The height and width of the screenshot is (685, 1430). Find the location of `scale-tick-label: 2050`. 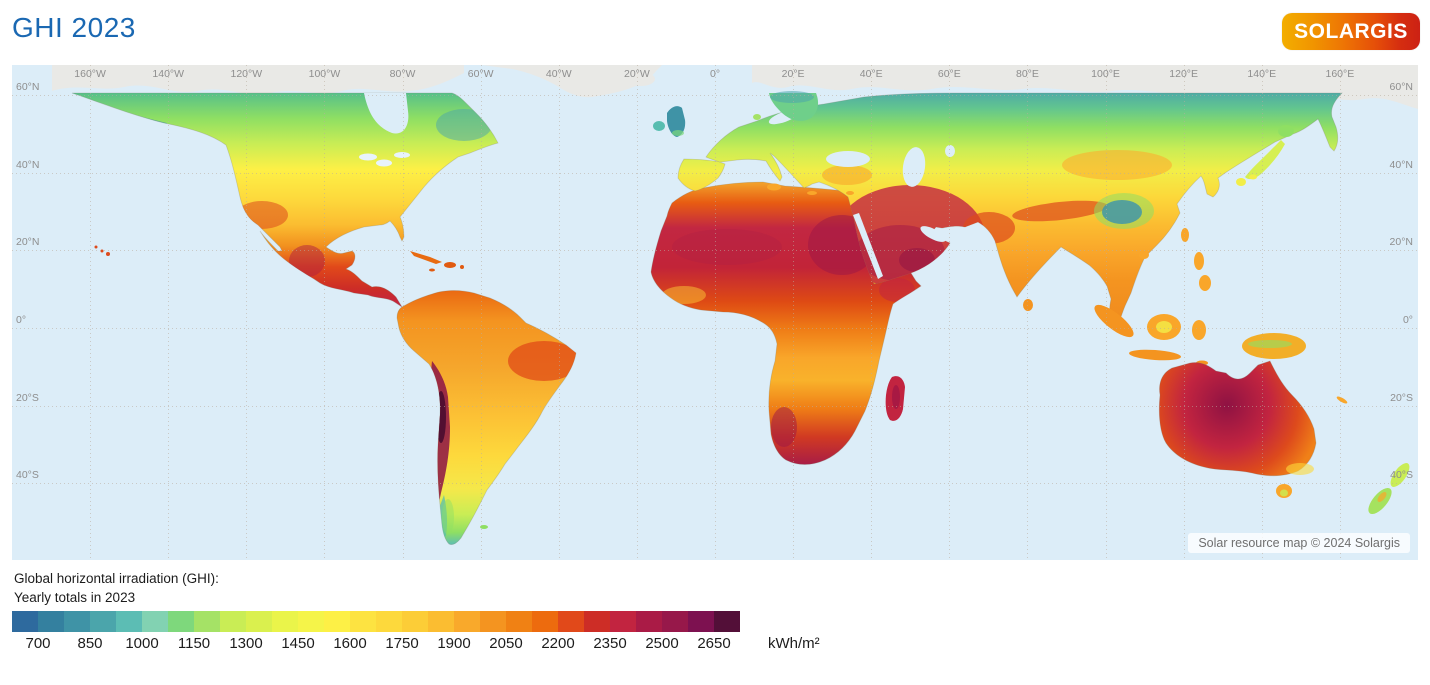

scale-tick-label: 2050 is located at coordinates (506, 643).